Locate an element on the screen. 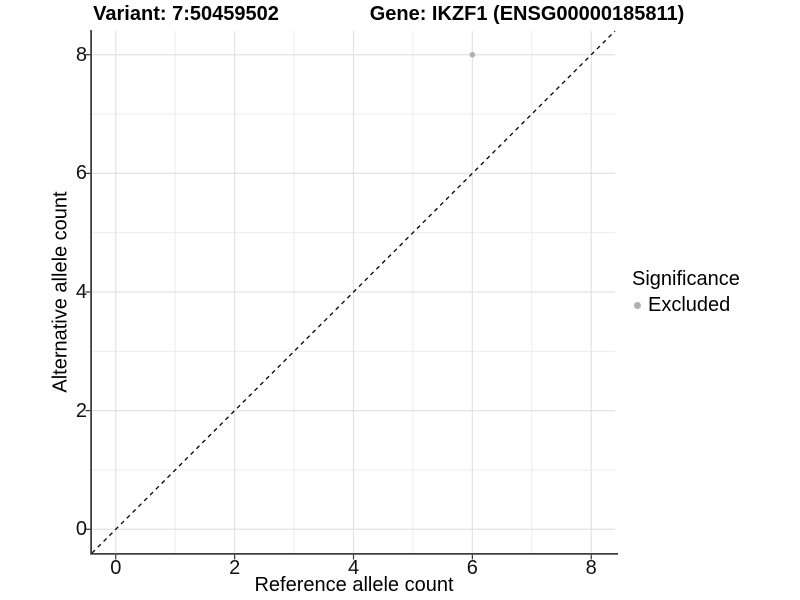  x-tick-label: 2 is located at coordinates (235, 568).